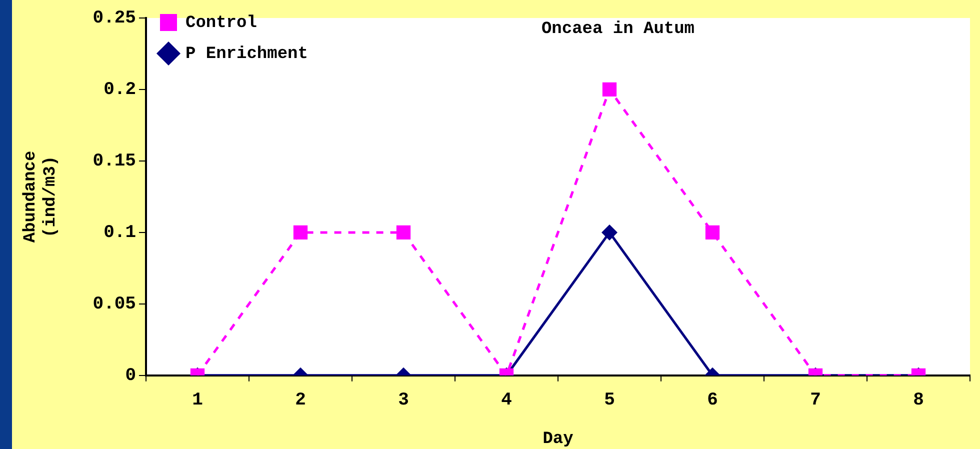  I want to click on x-axis-title: Day, so click(558, 439).